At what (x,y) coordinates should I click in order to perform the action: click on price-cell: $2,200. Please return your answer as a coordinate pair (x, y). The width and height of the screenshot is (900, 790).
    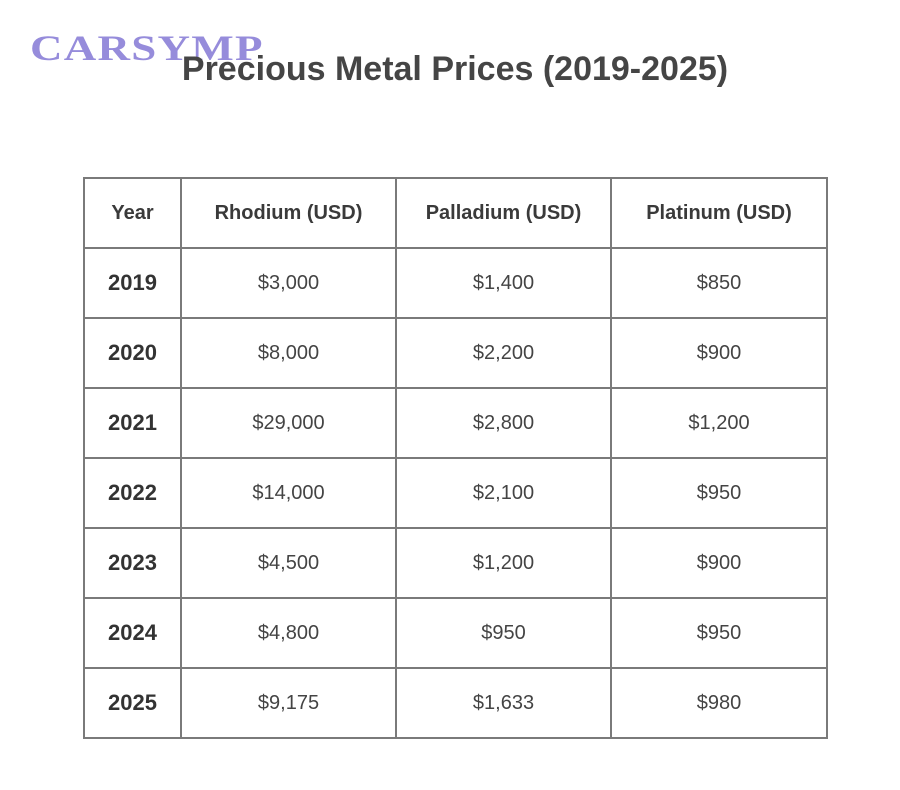
    Looking at the image, I should click on (503, 353).